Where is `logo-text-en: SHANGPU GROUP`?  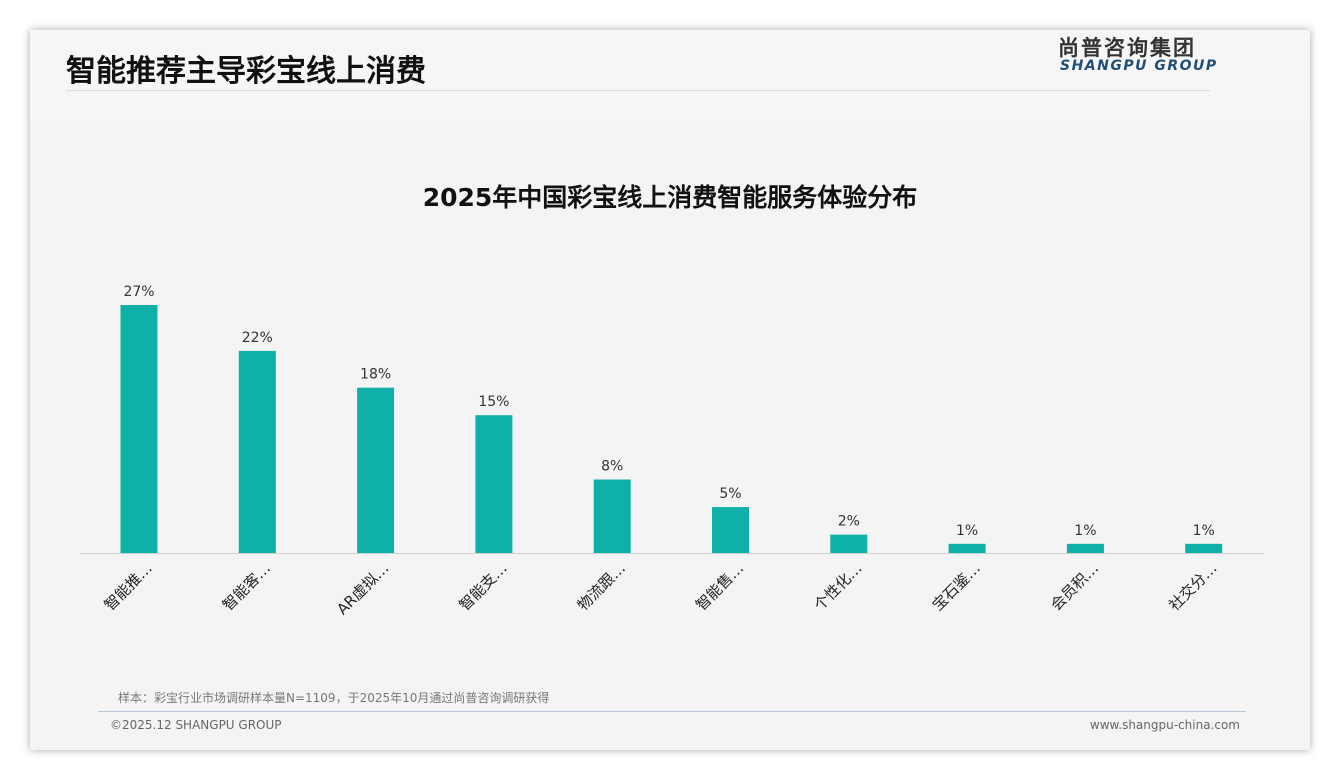
logo-text-en: SHANGPU GROUP is located at coordinates (1139, 66).